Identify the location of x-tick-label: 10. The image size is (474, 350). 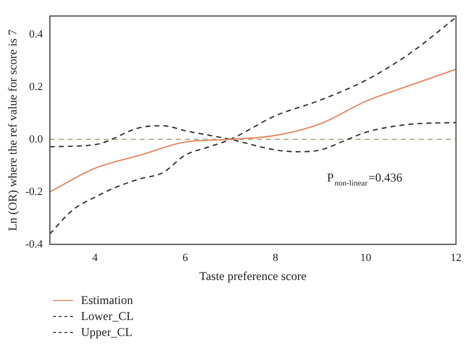
(366, 258).